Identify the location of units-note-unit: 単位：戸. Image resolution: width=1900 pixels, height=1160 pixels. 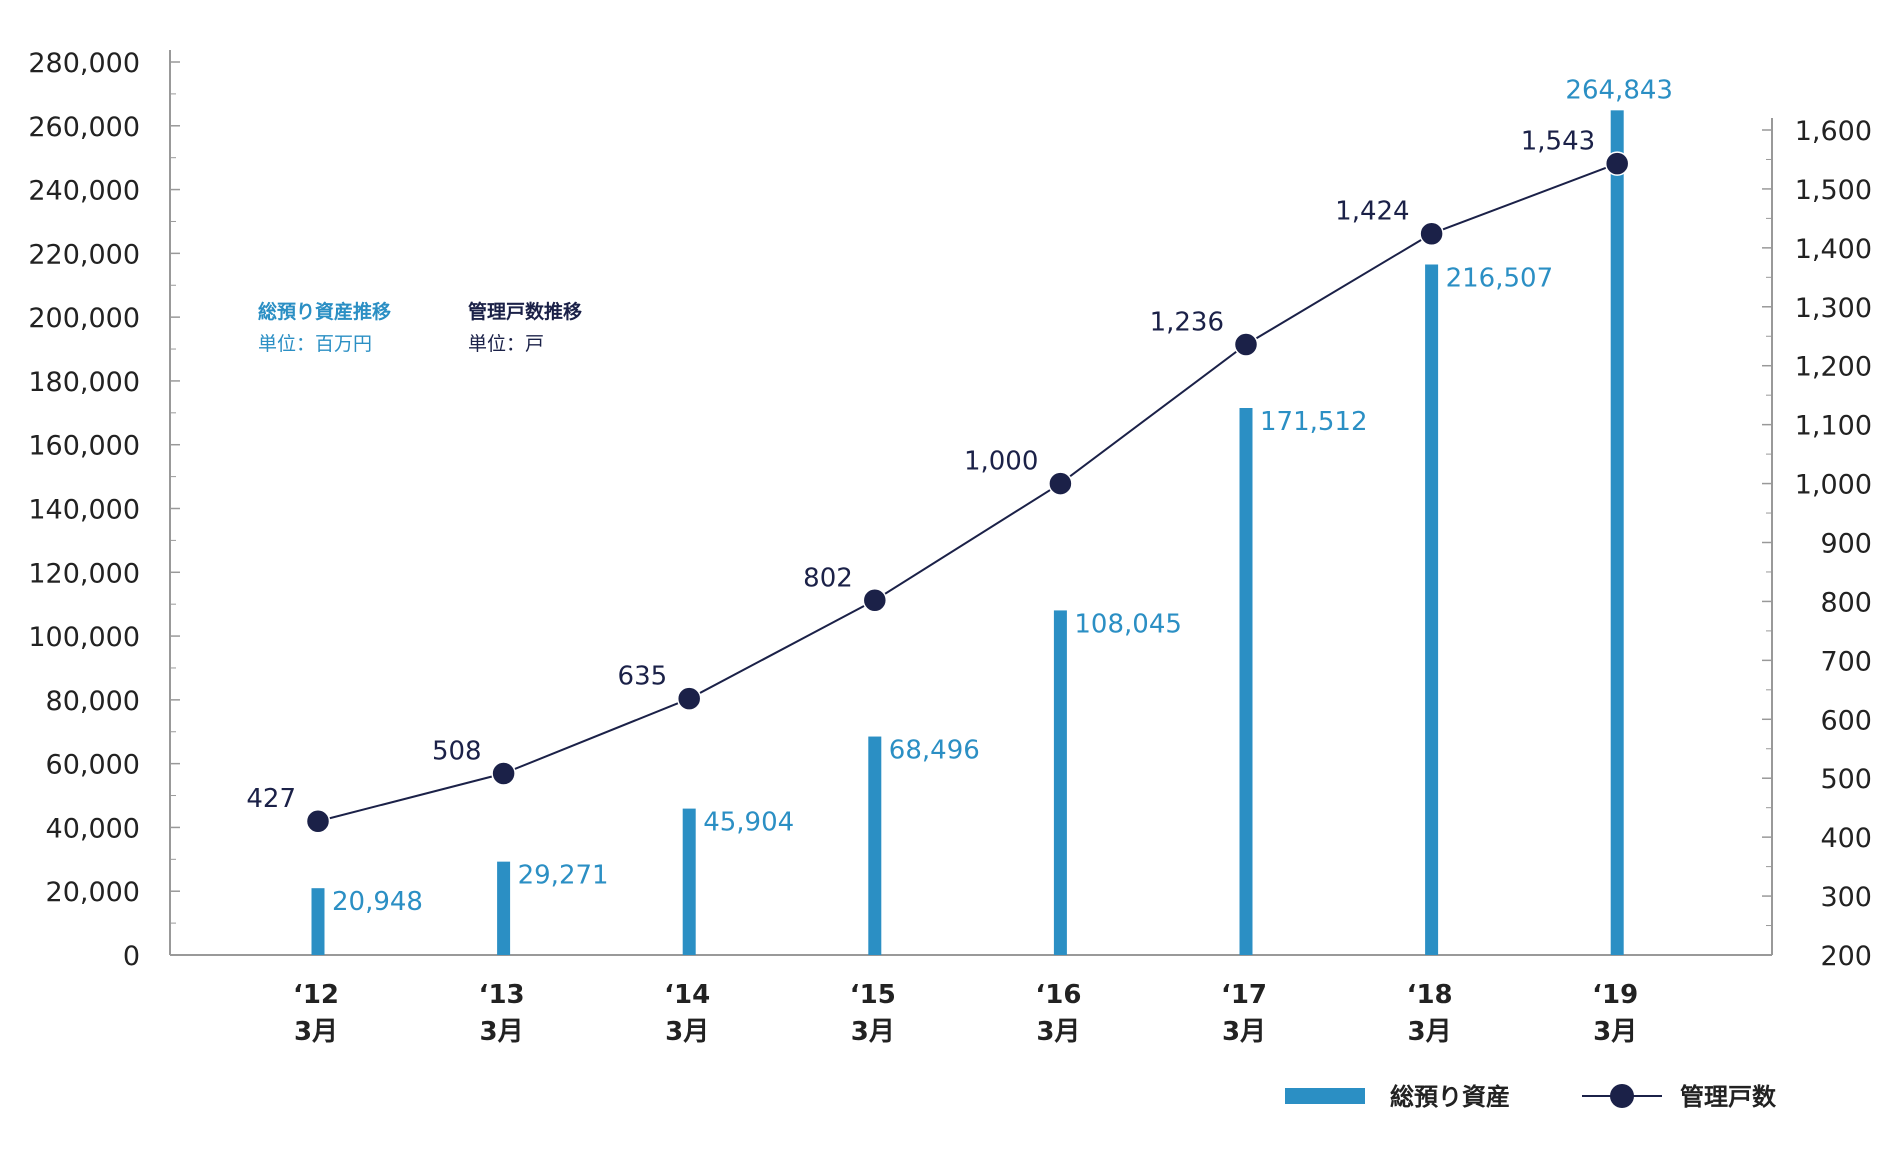
(506, 344).